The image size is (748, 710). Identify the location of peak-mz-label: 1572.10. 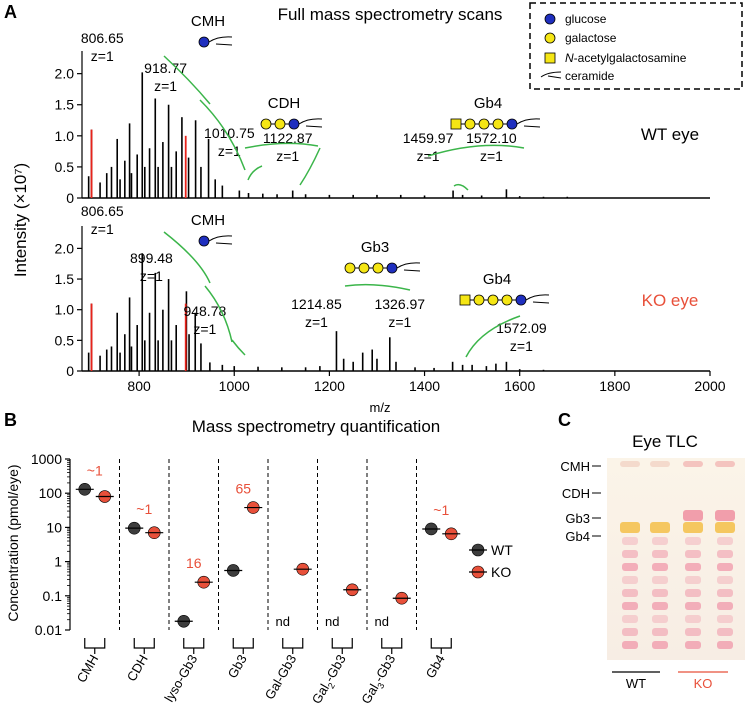
(491, 138).